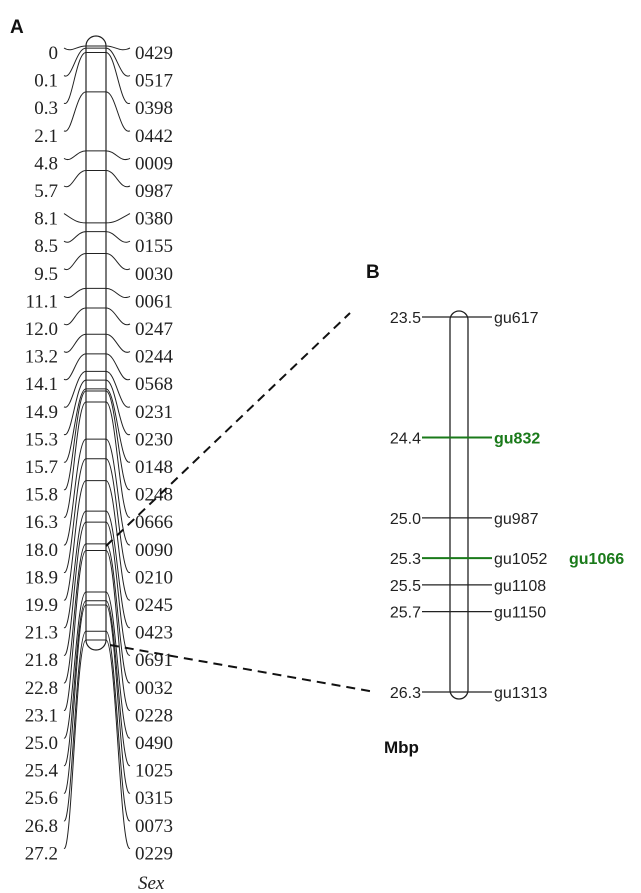 The height and width of the screenshot is (893, 641). I want to click on marker-label: 0230, so click(154, 439).